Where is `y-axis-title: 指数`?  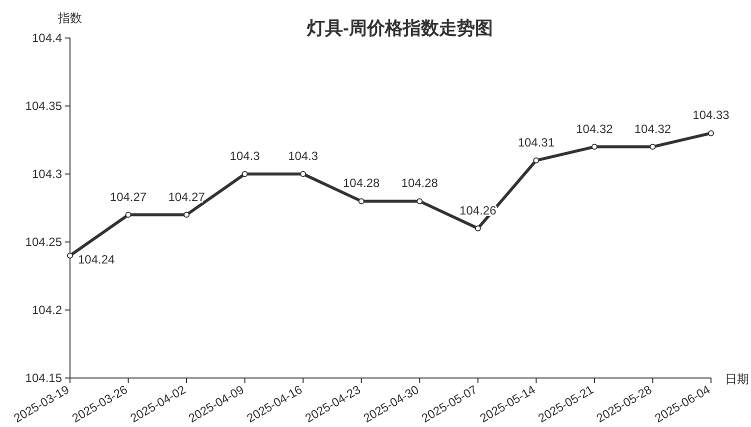
y-axis-title: 指数 is located at coordinates (69, 18).